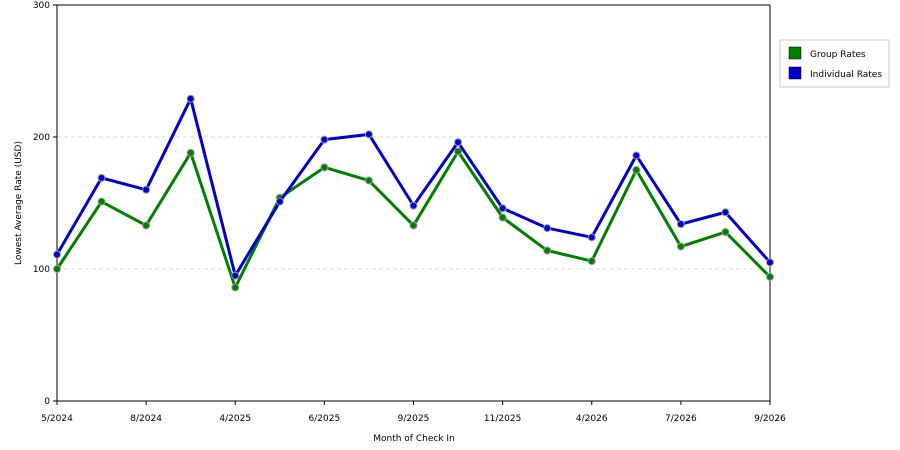 This screenshot has height=450, width=900. I want to click on legend: Group Rates Individual Rates, so click(834, 63).